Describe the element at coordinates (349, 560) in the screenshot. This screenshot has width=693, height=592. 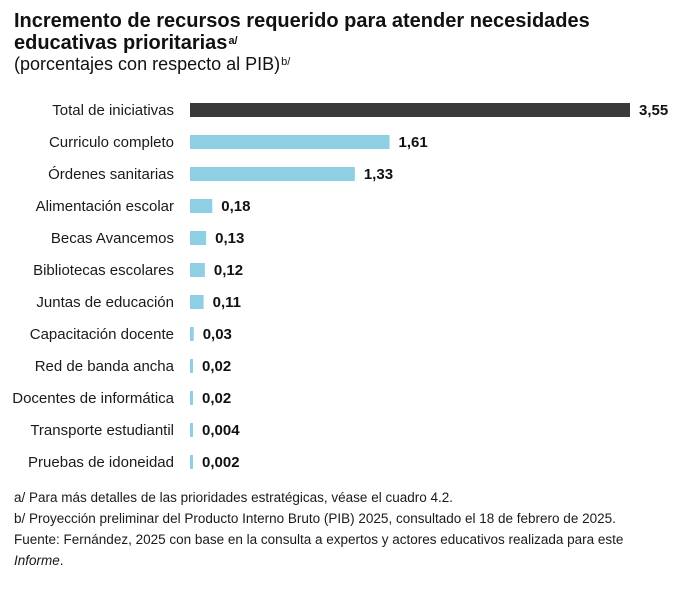
I see `source-note-end: Informe.` at that location.